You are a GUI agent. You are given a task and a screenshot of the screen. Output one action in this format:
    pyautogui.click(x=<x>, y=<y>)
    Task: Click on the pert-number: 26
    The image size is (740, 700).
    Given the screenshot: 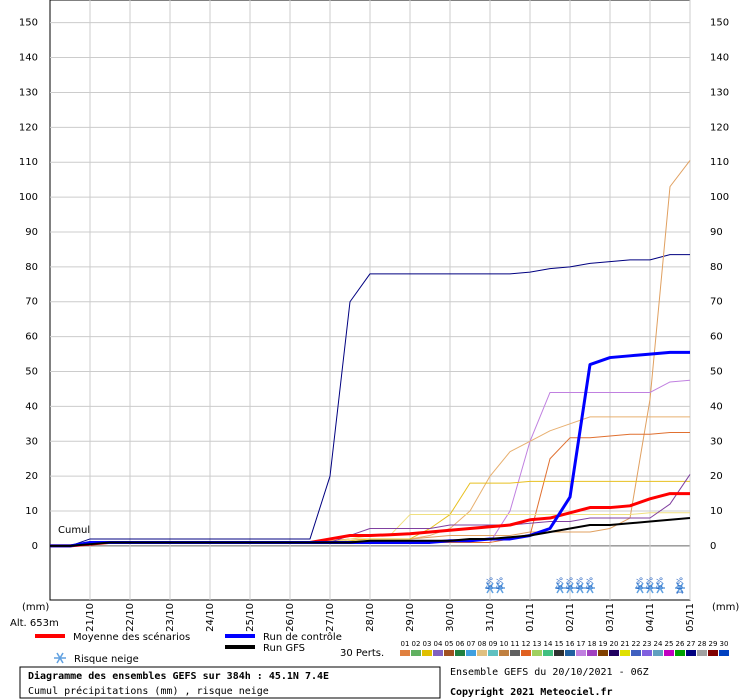 What is the action you would take?
    pyautogui.click(x=680, y=644)
    